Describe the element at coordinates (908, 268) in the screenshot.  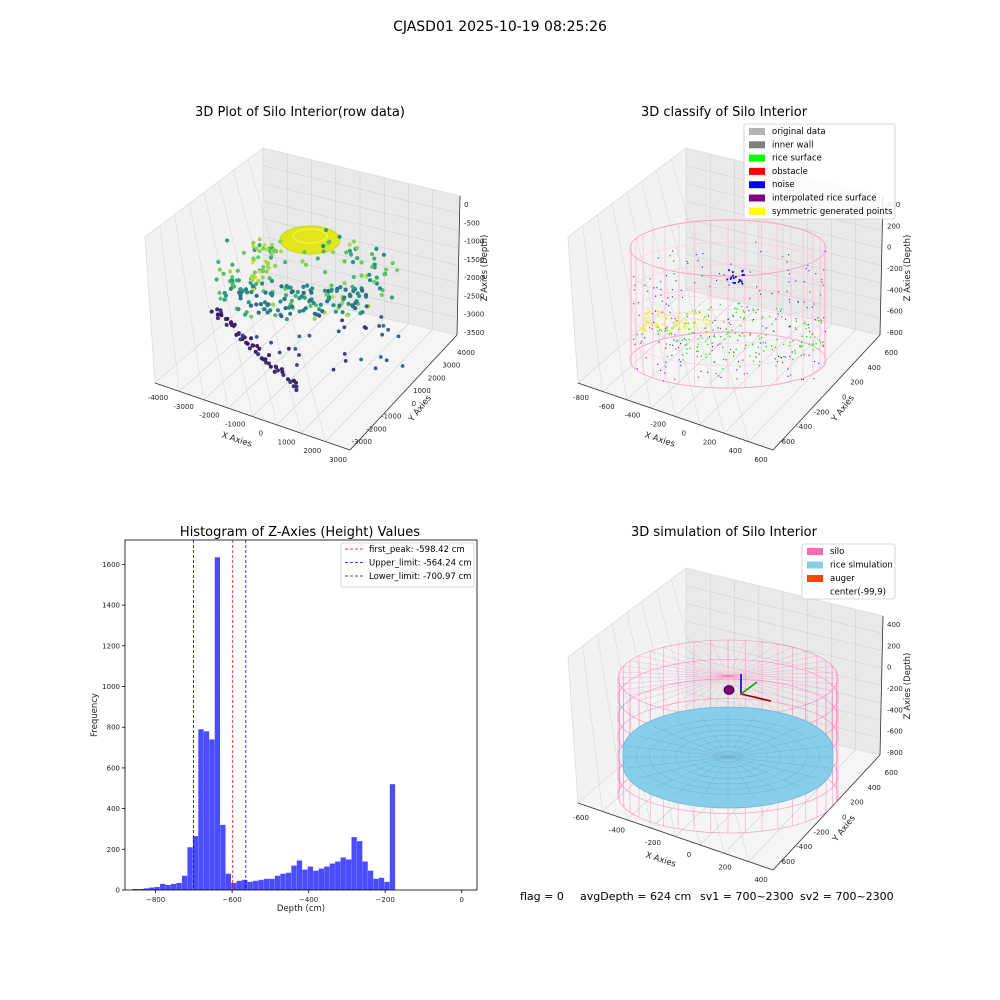
I see `classify-z-axis-label: Z Axies (Depth)` at that location.